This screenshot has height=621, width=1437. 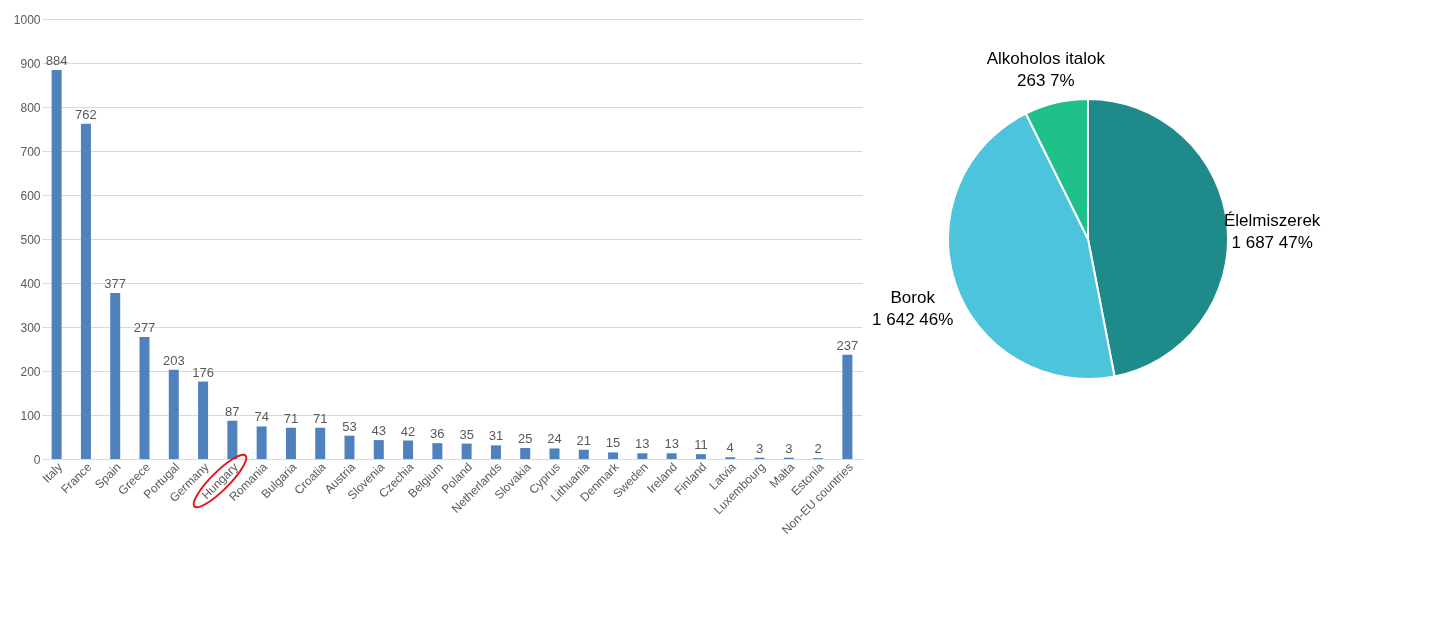 I want to click on data-label: 4, so click(x=730, y=448).